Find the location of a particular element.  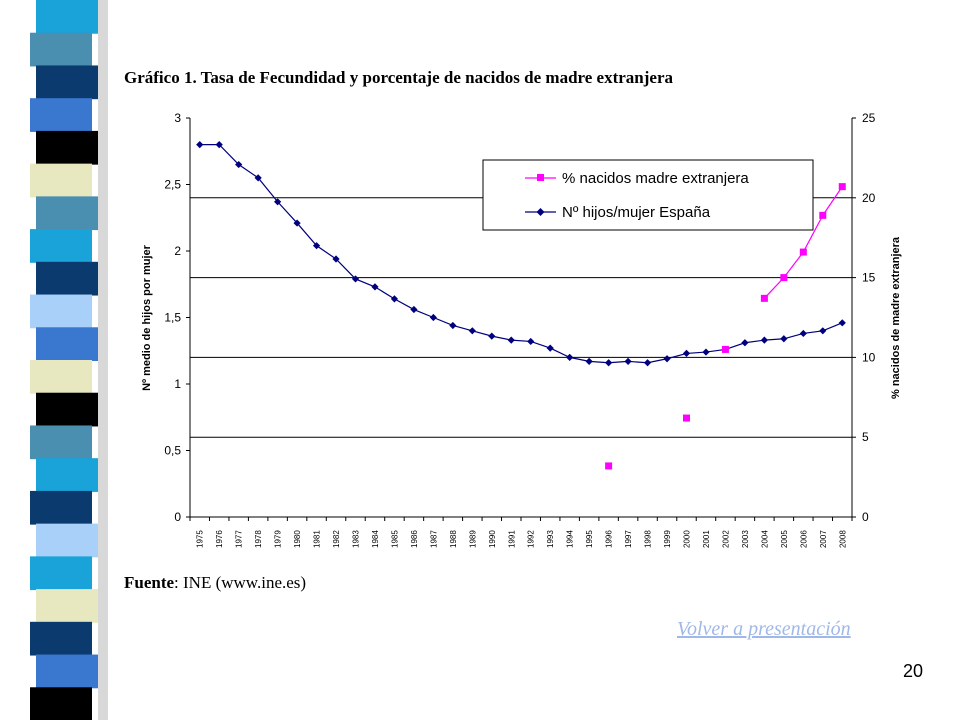

left-tick-label: 2 is located at coordinates (177, 251).